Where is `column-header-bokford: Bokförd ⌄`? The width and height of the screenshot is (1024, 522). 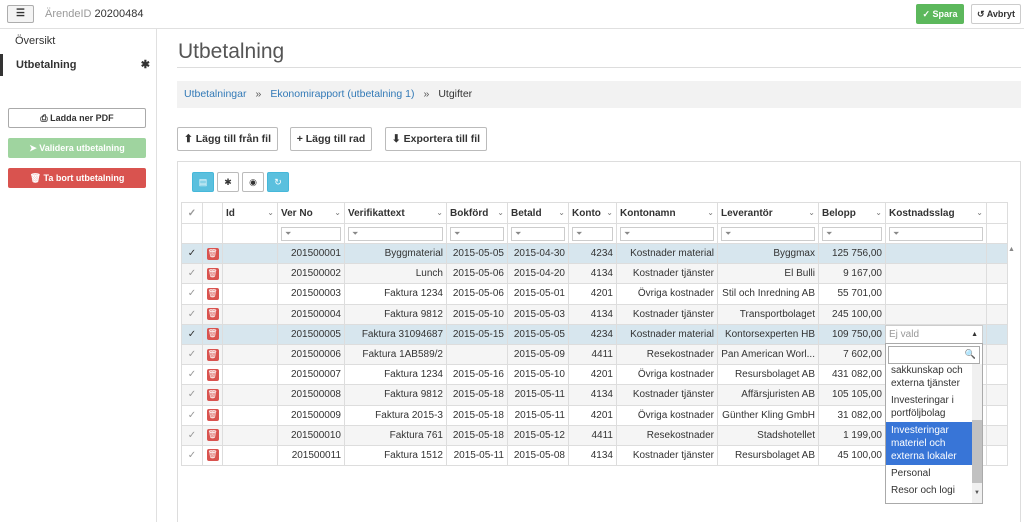
column-header-bokford: Bokförd ⌄ is located at coordinates (477, 213).